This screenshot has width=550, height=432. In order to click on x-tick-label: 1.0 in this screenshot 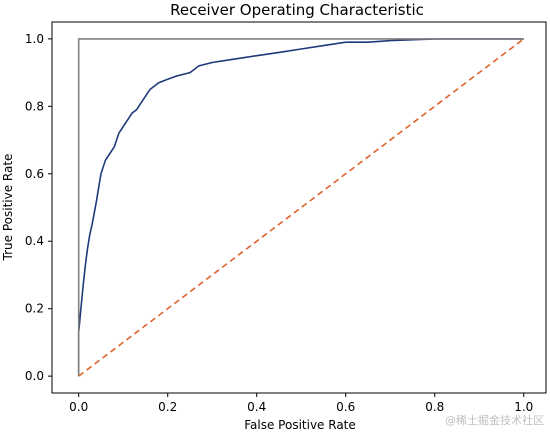, I will do `click(523, 407)`.